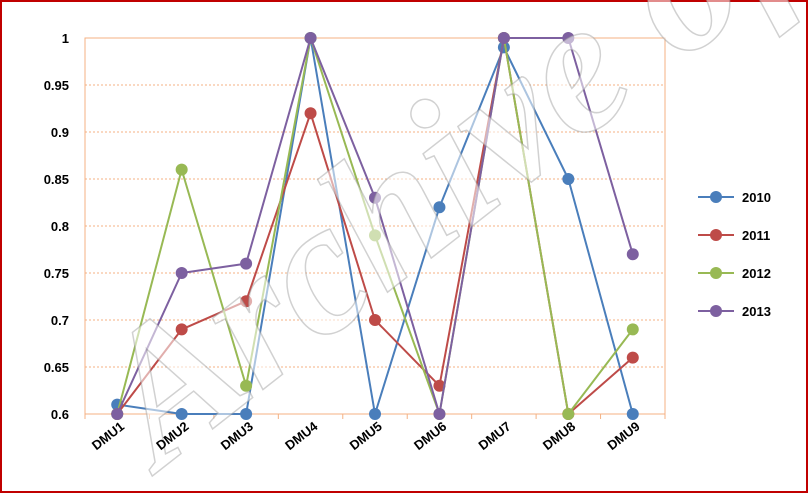 The width and height of the screenshot is (808, 493). Describe the element at coordinates (430, 436) in the screenshot. I see `x-tick-label: DMU6` at that location.